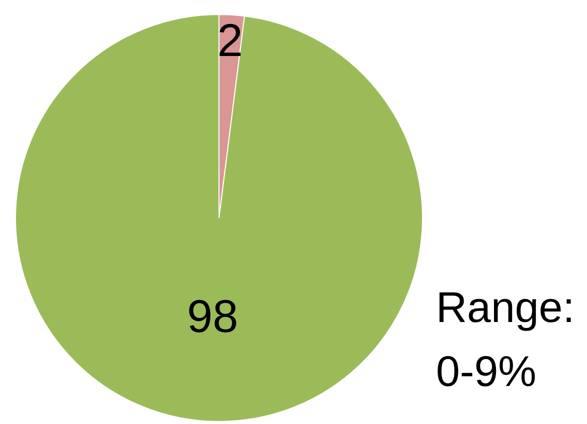 This screenshot has height=424, width=587. I want to click on data-label: 2, so click(230, 40).